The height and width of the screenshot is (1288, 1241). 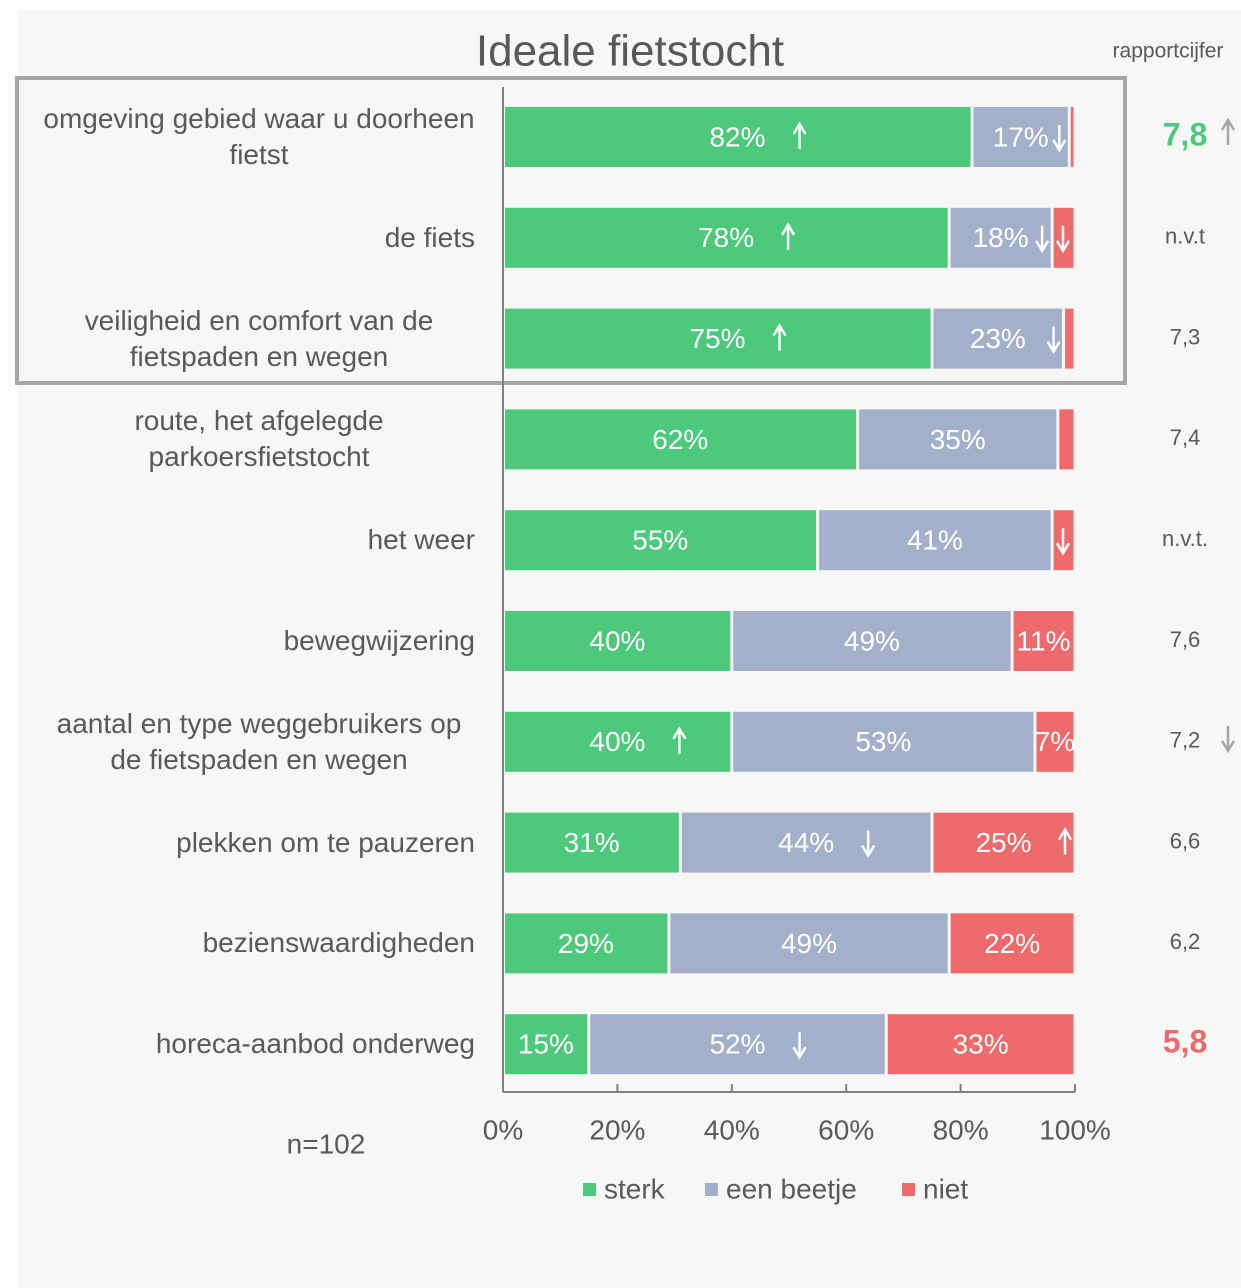 I want to click on category-text: bewegwijzering, so click(x=379, y=640).